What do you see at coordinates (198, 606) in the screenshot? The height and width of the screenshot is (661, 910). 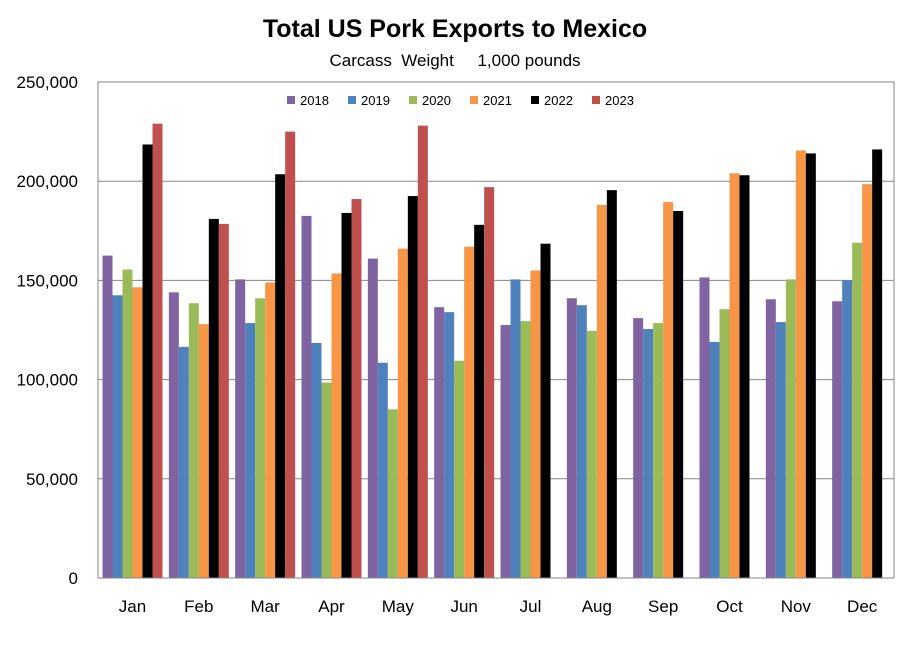 I see `x-tick-label: Feb` at bounding box center [198, 606].